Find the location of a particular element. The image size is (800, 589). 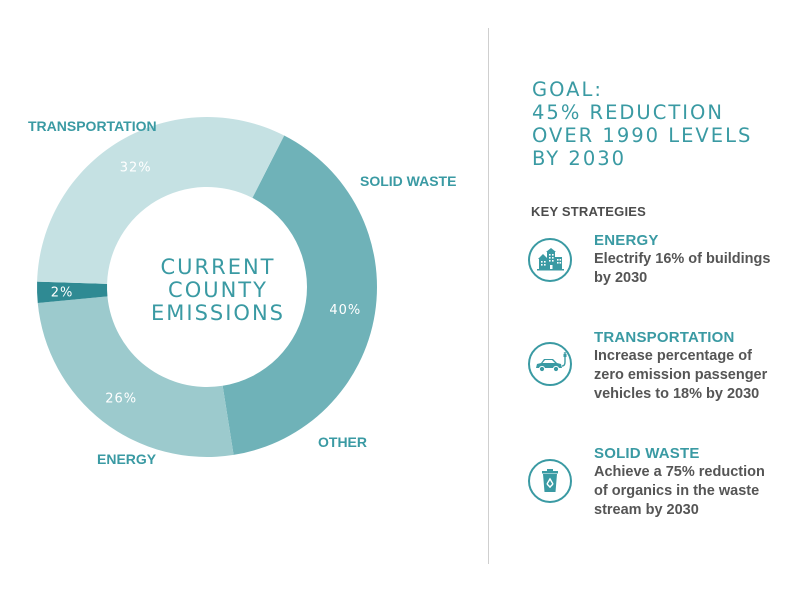

vertical-divider is located at coordinates (488, 296).